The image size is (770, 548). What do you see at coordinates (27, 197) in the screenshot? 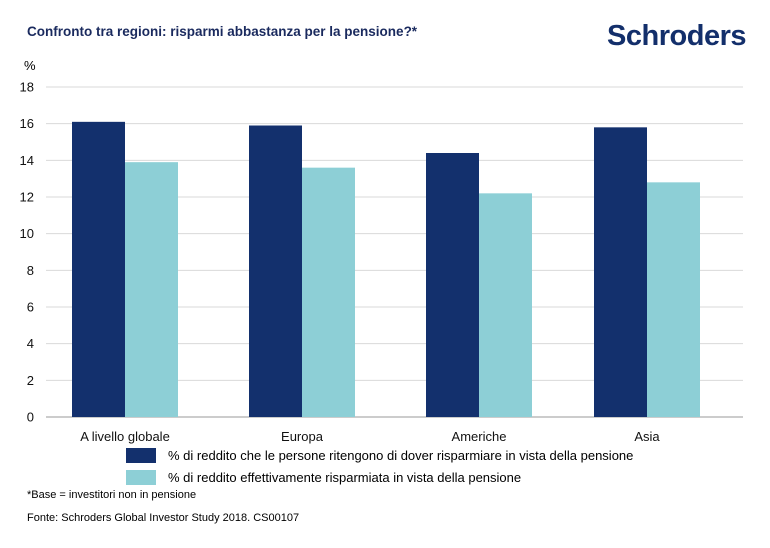
I see `y-tick-label-12: 12` at bounding box center [27, 197].